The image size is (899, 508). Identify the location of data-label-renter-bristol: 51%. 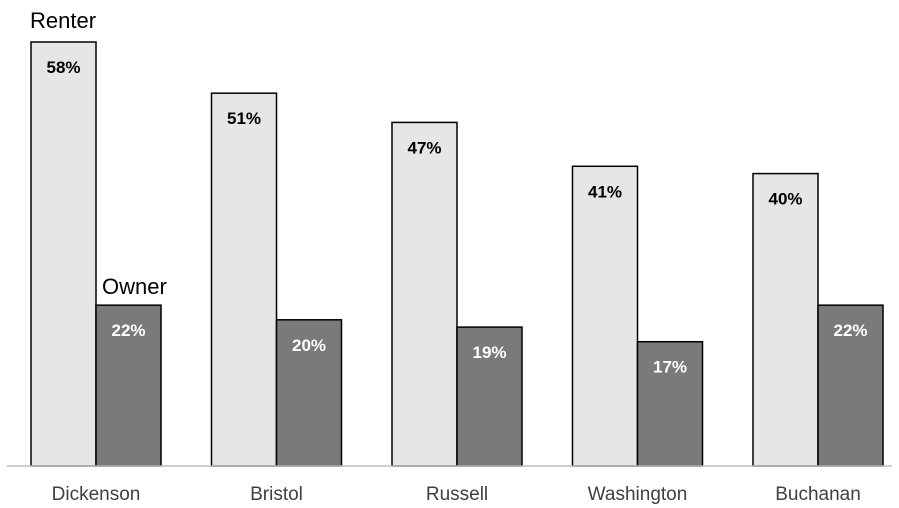
(244, 118).